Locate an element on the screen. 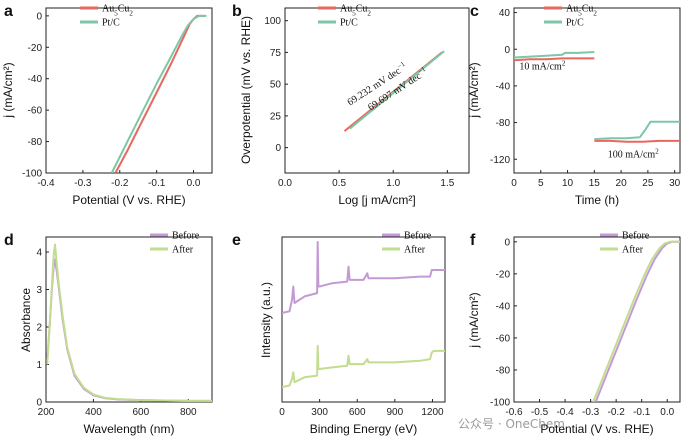  legend-label: Pt/C is located at coordinates (575, 23).